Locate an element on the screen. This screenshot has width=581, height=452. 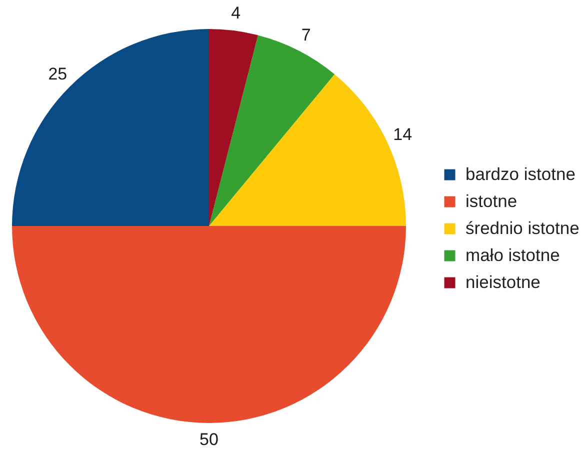
legend-label: średnio istotne is located at coordinates (523, 228).